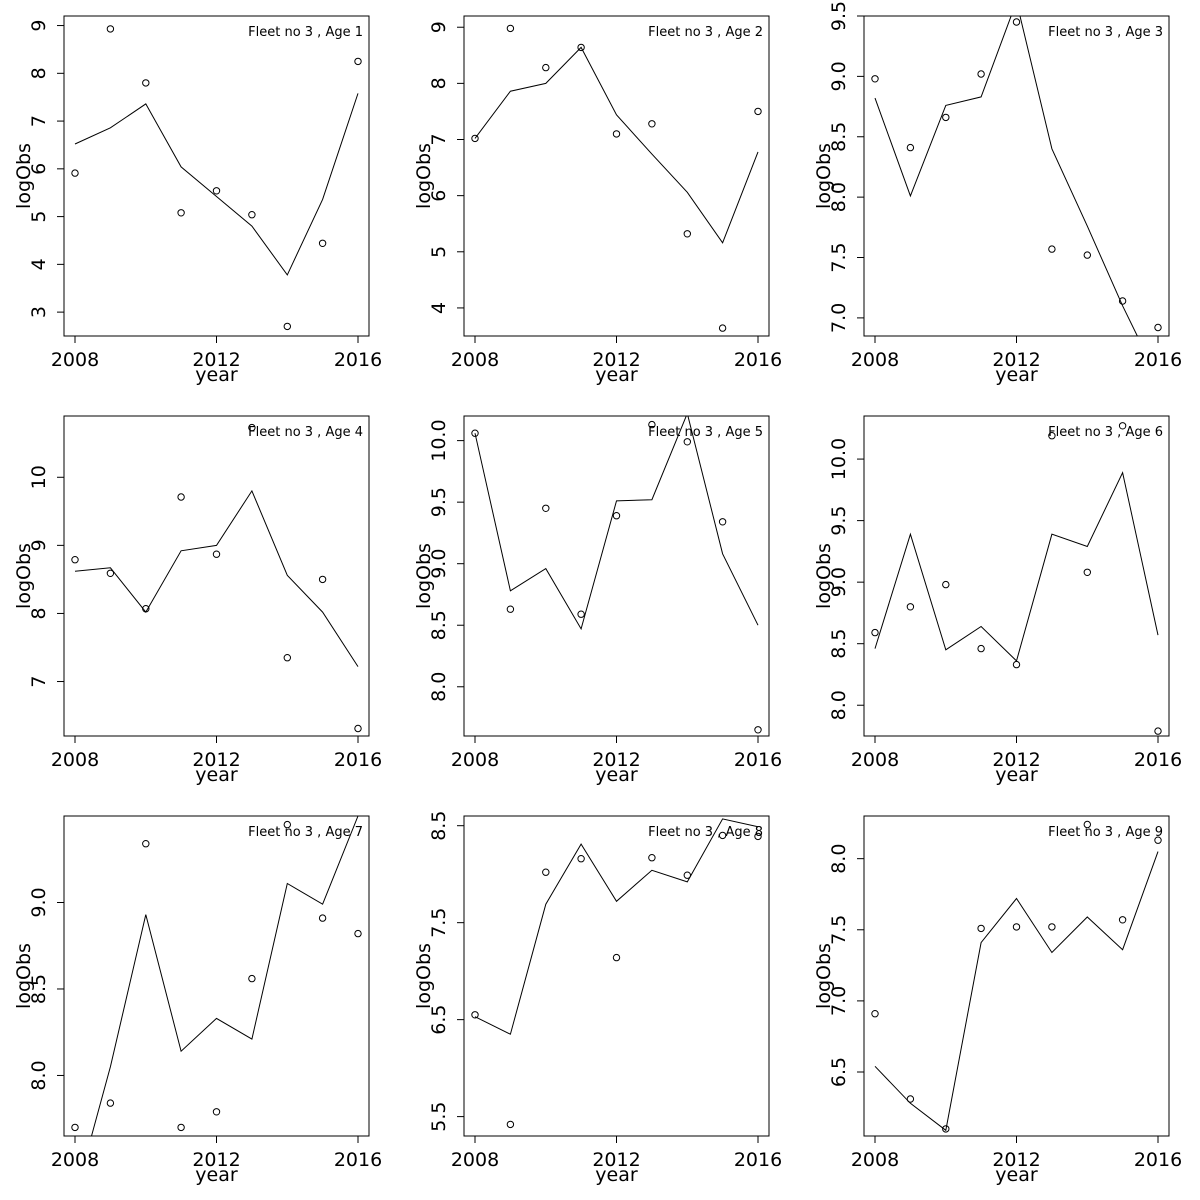 Image resolution: width=1200 pixels, height=1200 pixels. Describe the element at coordinates (439, 1020) in the screenshot. I see `y-tick-label: 6.5` at that location.